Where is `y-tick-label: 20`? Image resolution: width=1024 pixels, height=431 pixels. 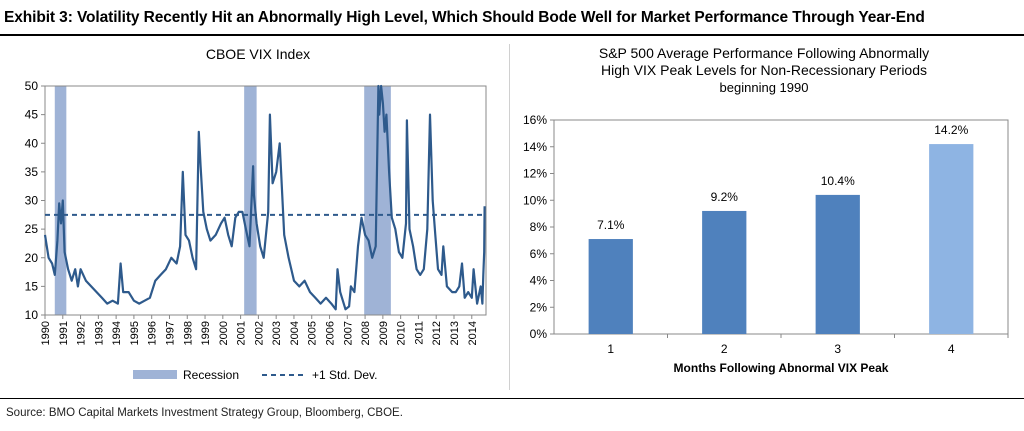
y-tick-label: 20 is located at coordinates (32, 258).